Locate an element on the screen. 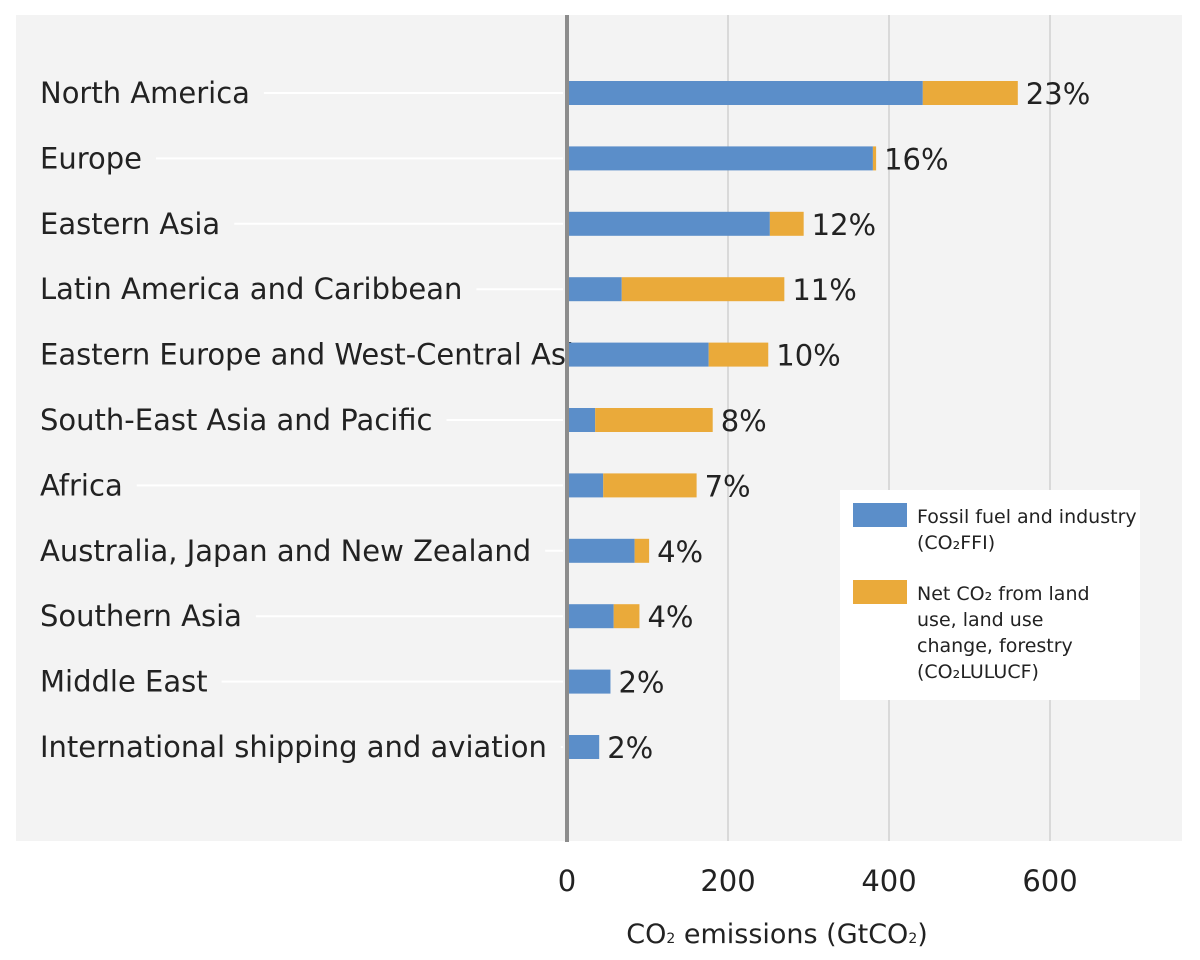 The image size is (1200, 960). legend-entry-text: Fossil fuel and industry is located at coordinates (1027, 517).